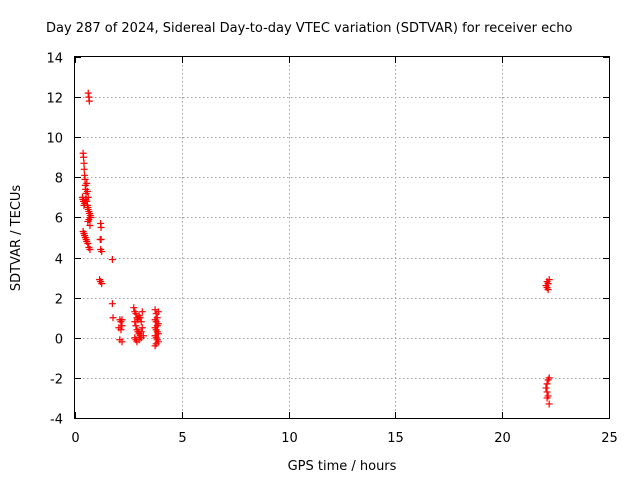  I want to click on x-tick-label: 10, so click(289, 438).